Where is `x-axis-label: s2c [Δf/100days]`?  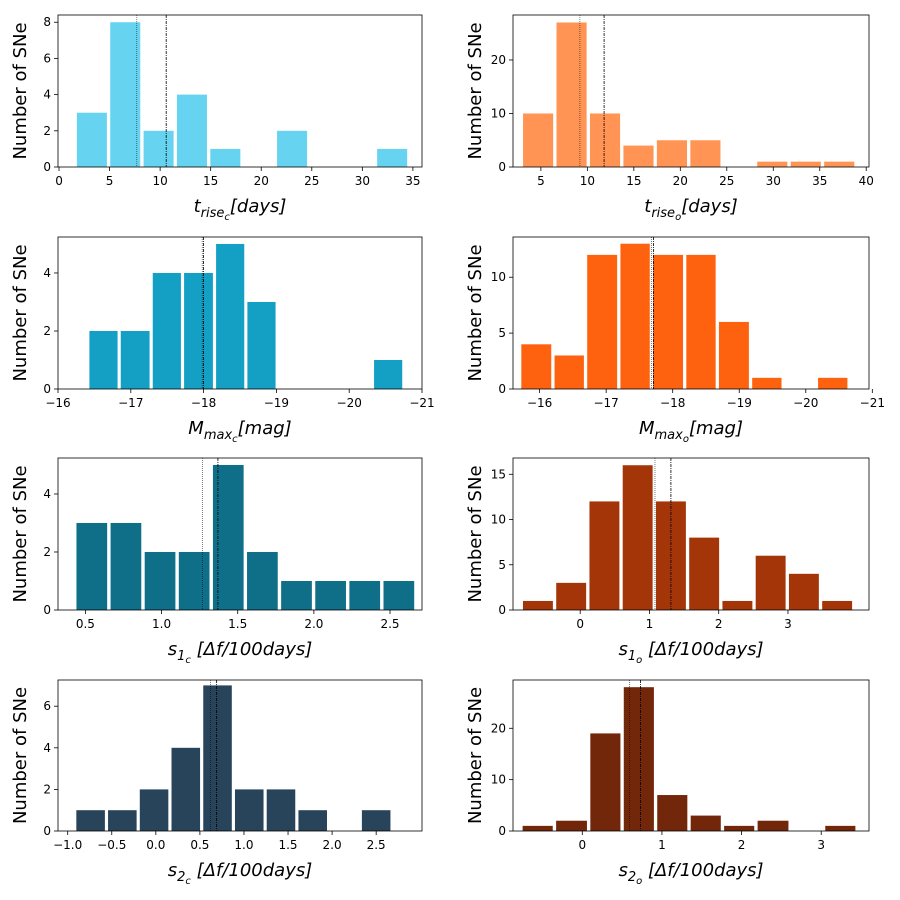 x-axis-label: s2c [Δf/100days] is located at coordinates (240, 873).